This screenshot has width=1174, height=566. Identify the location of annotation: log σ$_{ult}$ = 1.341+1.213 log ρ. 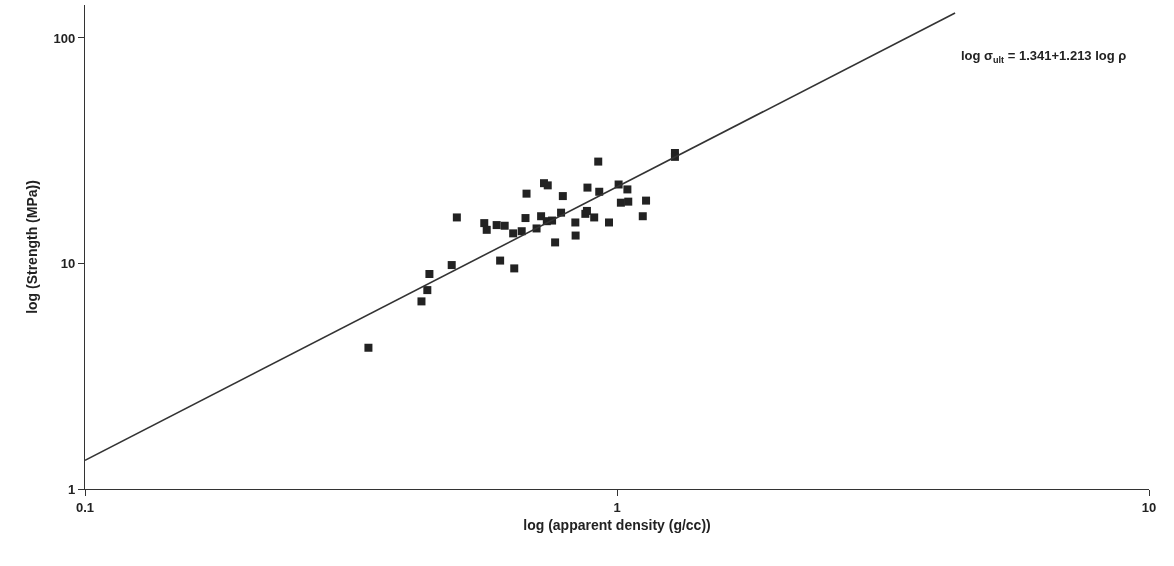
(1044, 56).